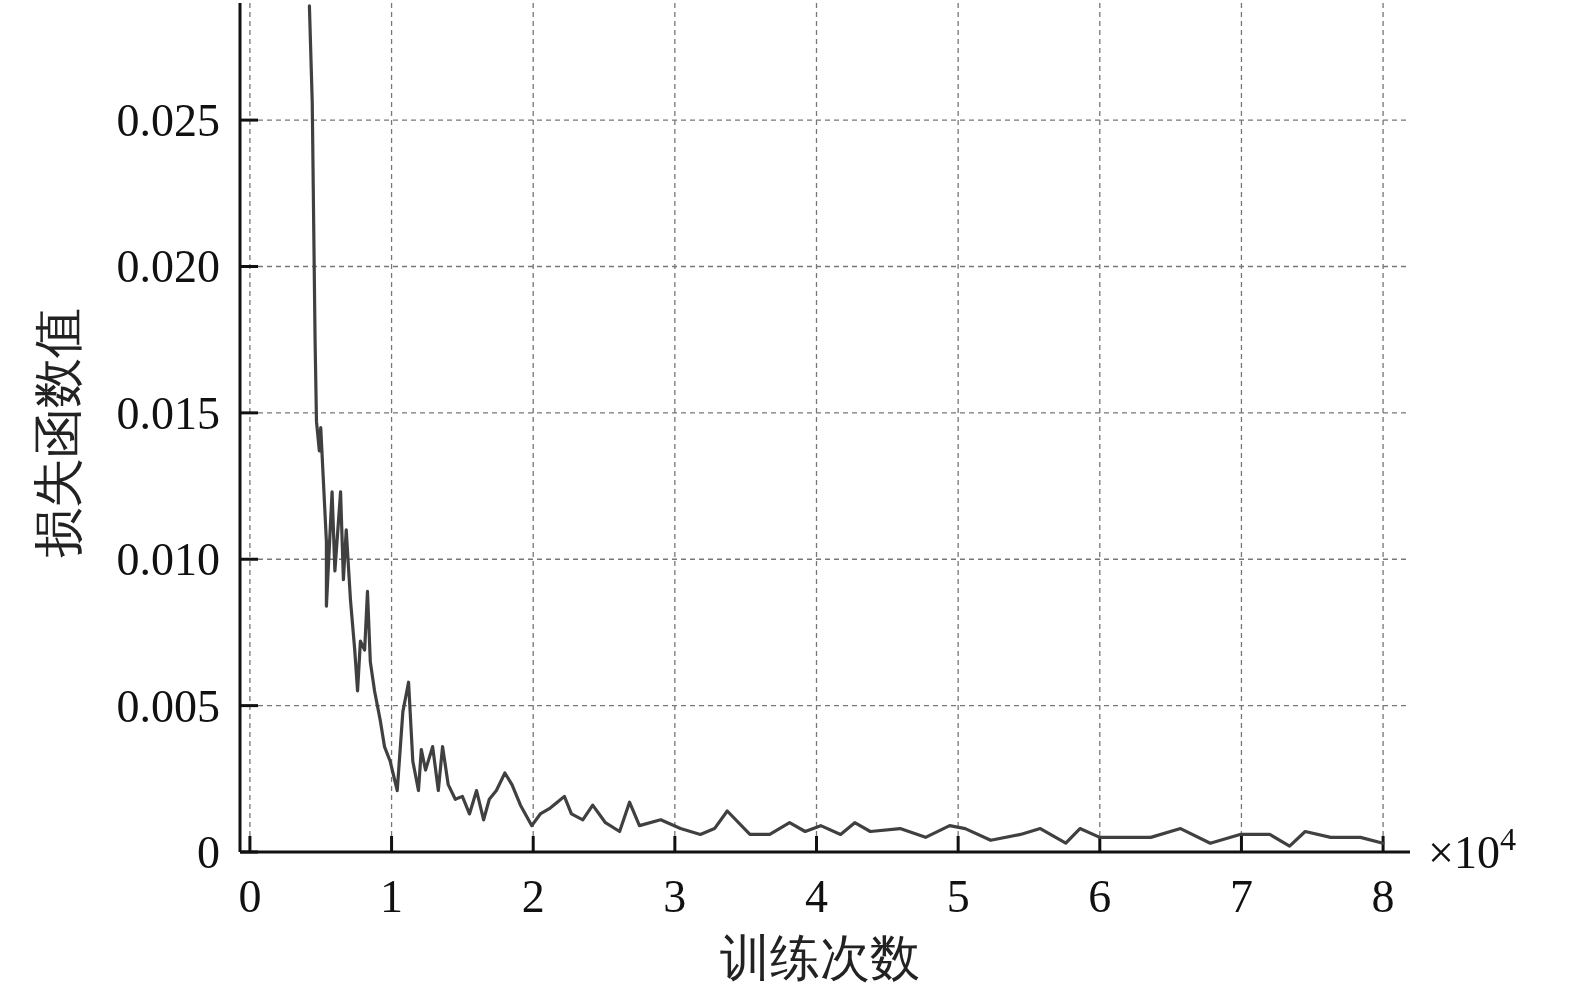  I want to click on y-axis-title: 损失函数值, so click(58, 432).